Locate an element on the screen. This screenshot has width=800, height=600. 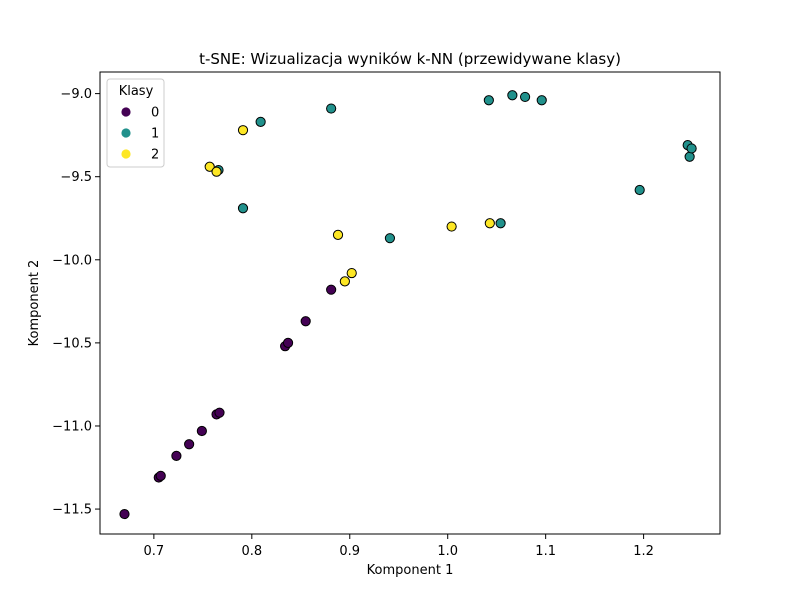
y-tick-label: −10.5 is located at coordinates (72, 343).